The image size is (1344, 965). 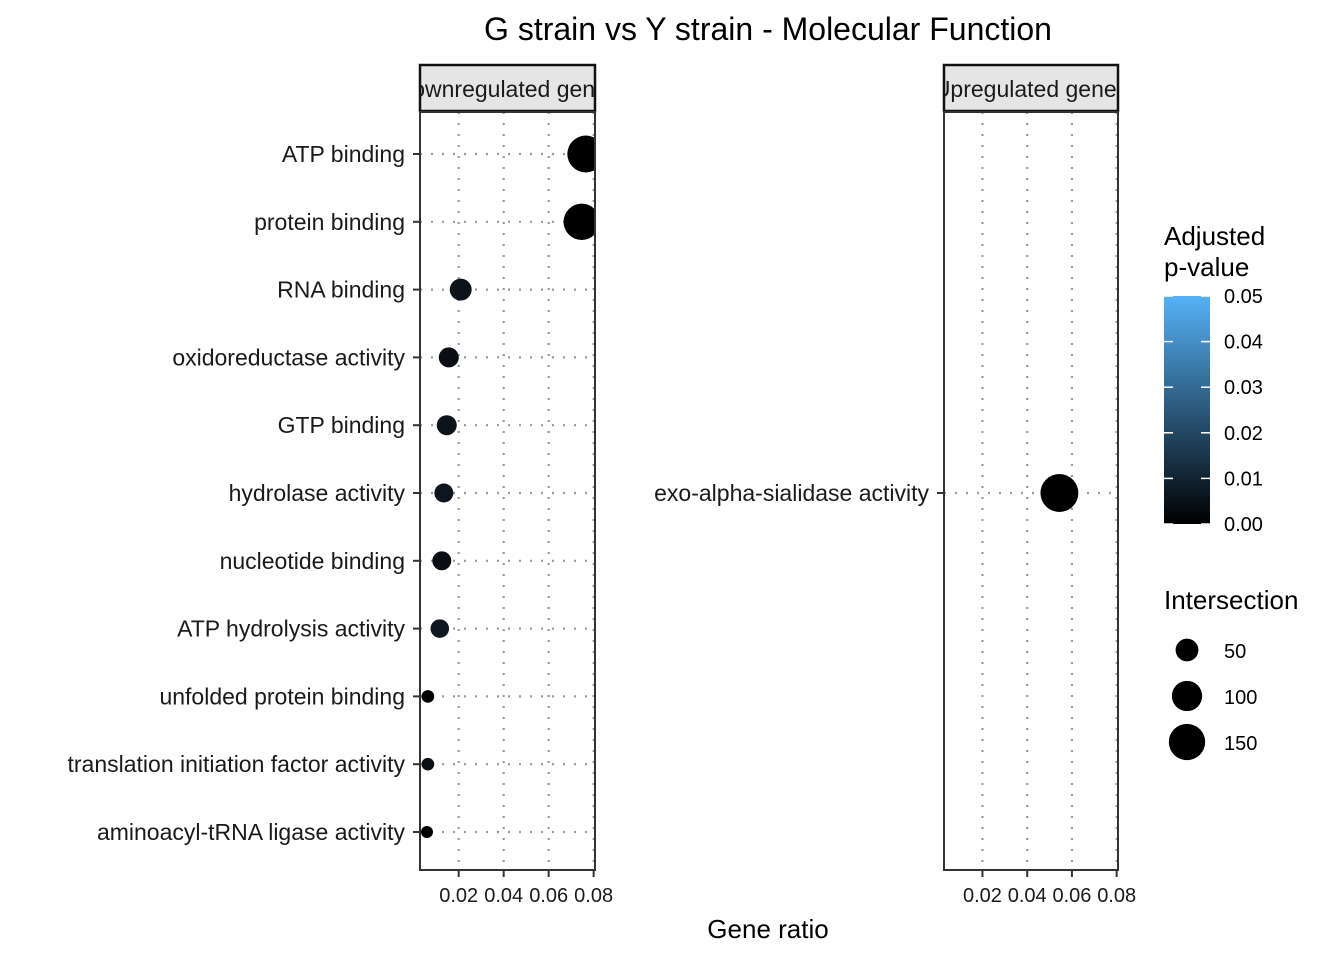 What do you see at coordinates (251, 832) in the screenshot?
I see `y-tick-label: aminoacyl-tRNA ligase activity` at bounding box center [251, 832].